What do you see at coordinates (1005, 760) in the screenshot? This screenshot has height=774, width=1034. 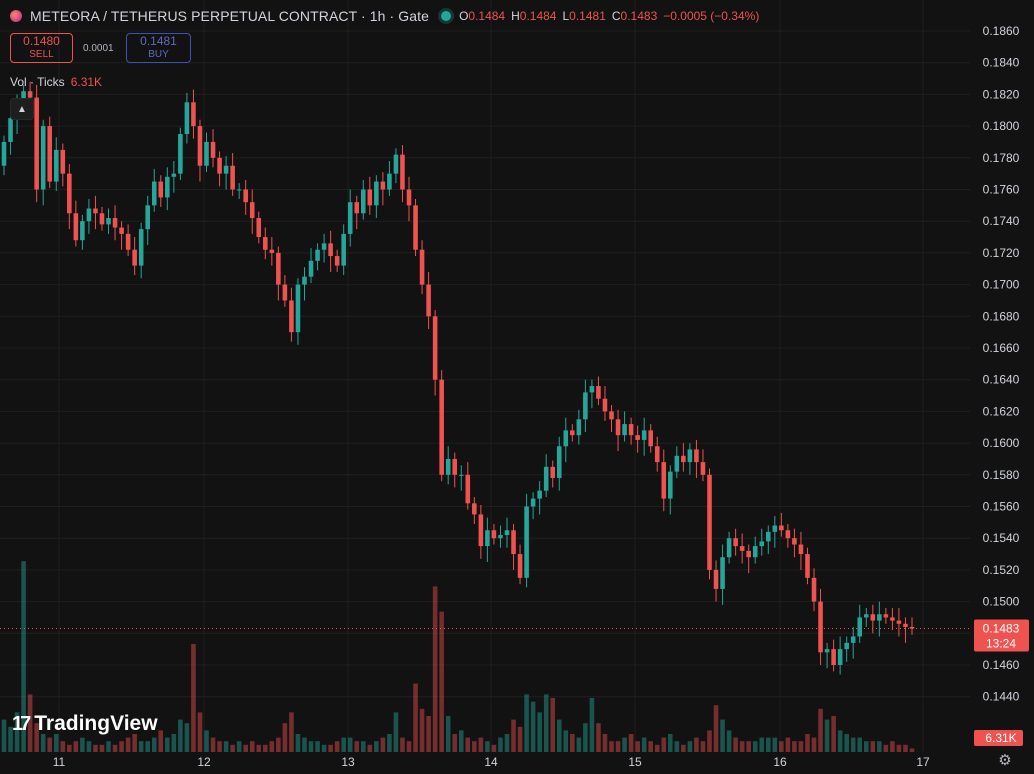 I see `gear-icon: ⚙` at bounding box center [1005, 760].